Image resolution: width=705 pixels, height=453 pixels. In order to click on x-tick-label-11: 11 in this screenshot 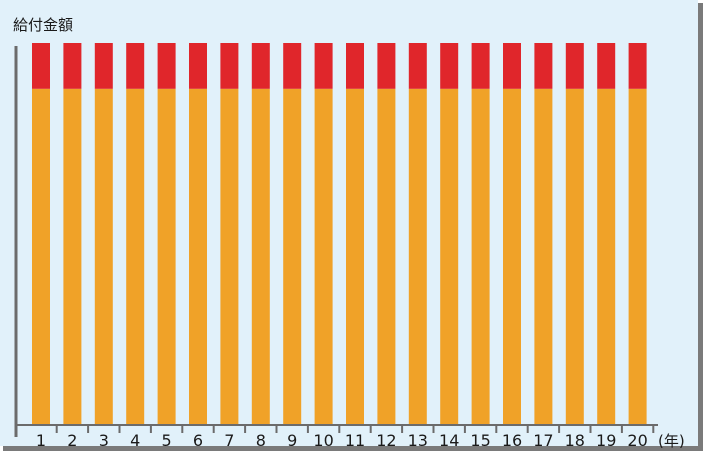, I will do `click(355, 440)`.